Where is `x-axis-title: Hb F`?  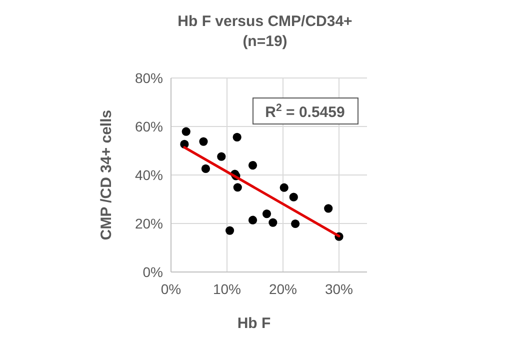 x-axis-title: Hb F is located at coordinates (254, 323).